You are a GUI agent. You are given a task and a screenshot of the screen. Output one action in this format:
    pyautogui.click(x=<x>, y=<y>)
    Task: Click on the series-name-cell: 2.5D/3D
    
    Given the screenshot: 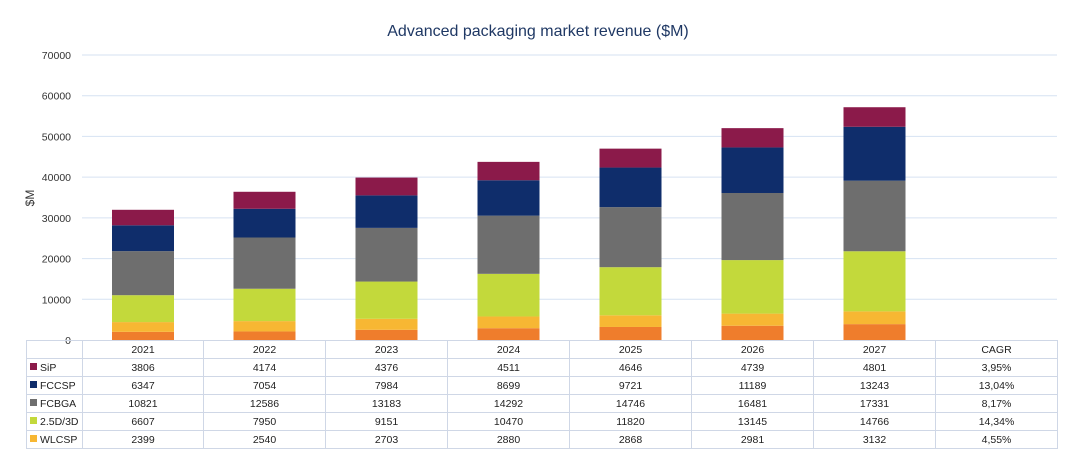 What is the action you would take?
    pyautogui.click(x=54, y=421)
    